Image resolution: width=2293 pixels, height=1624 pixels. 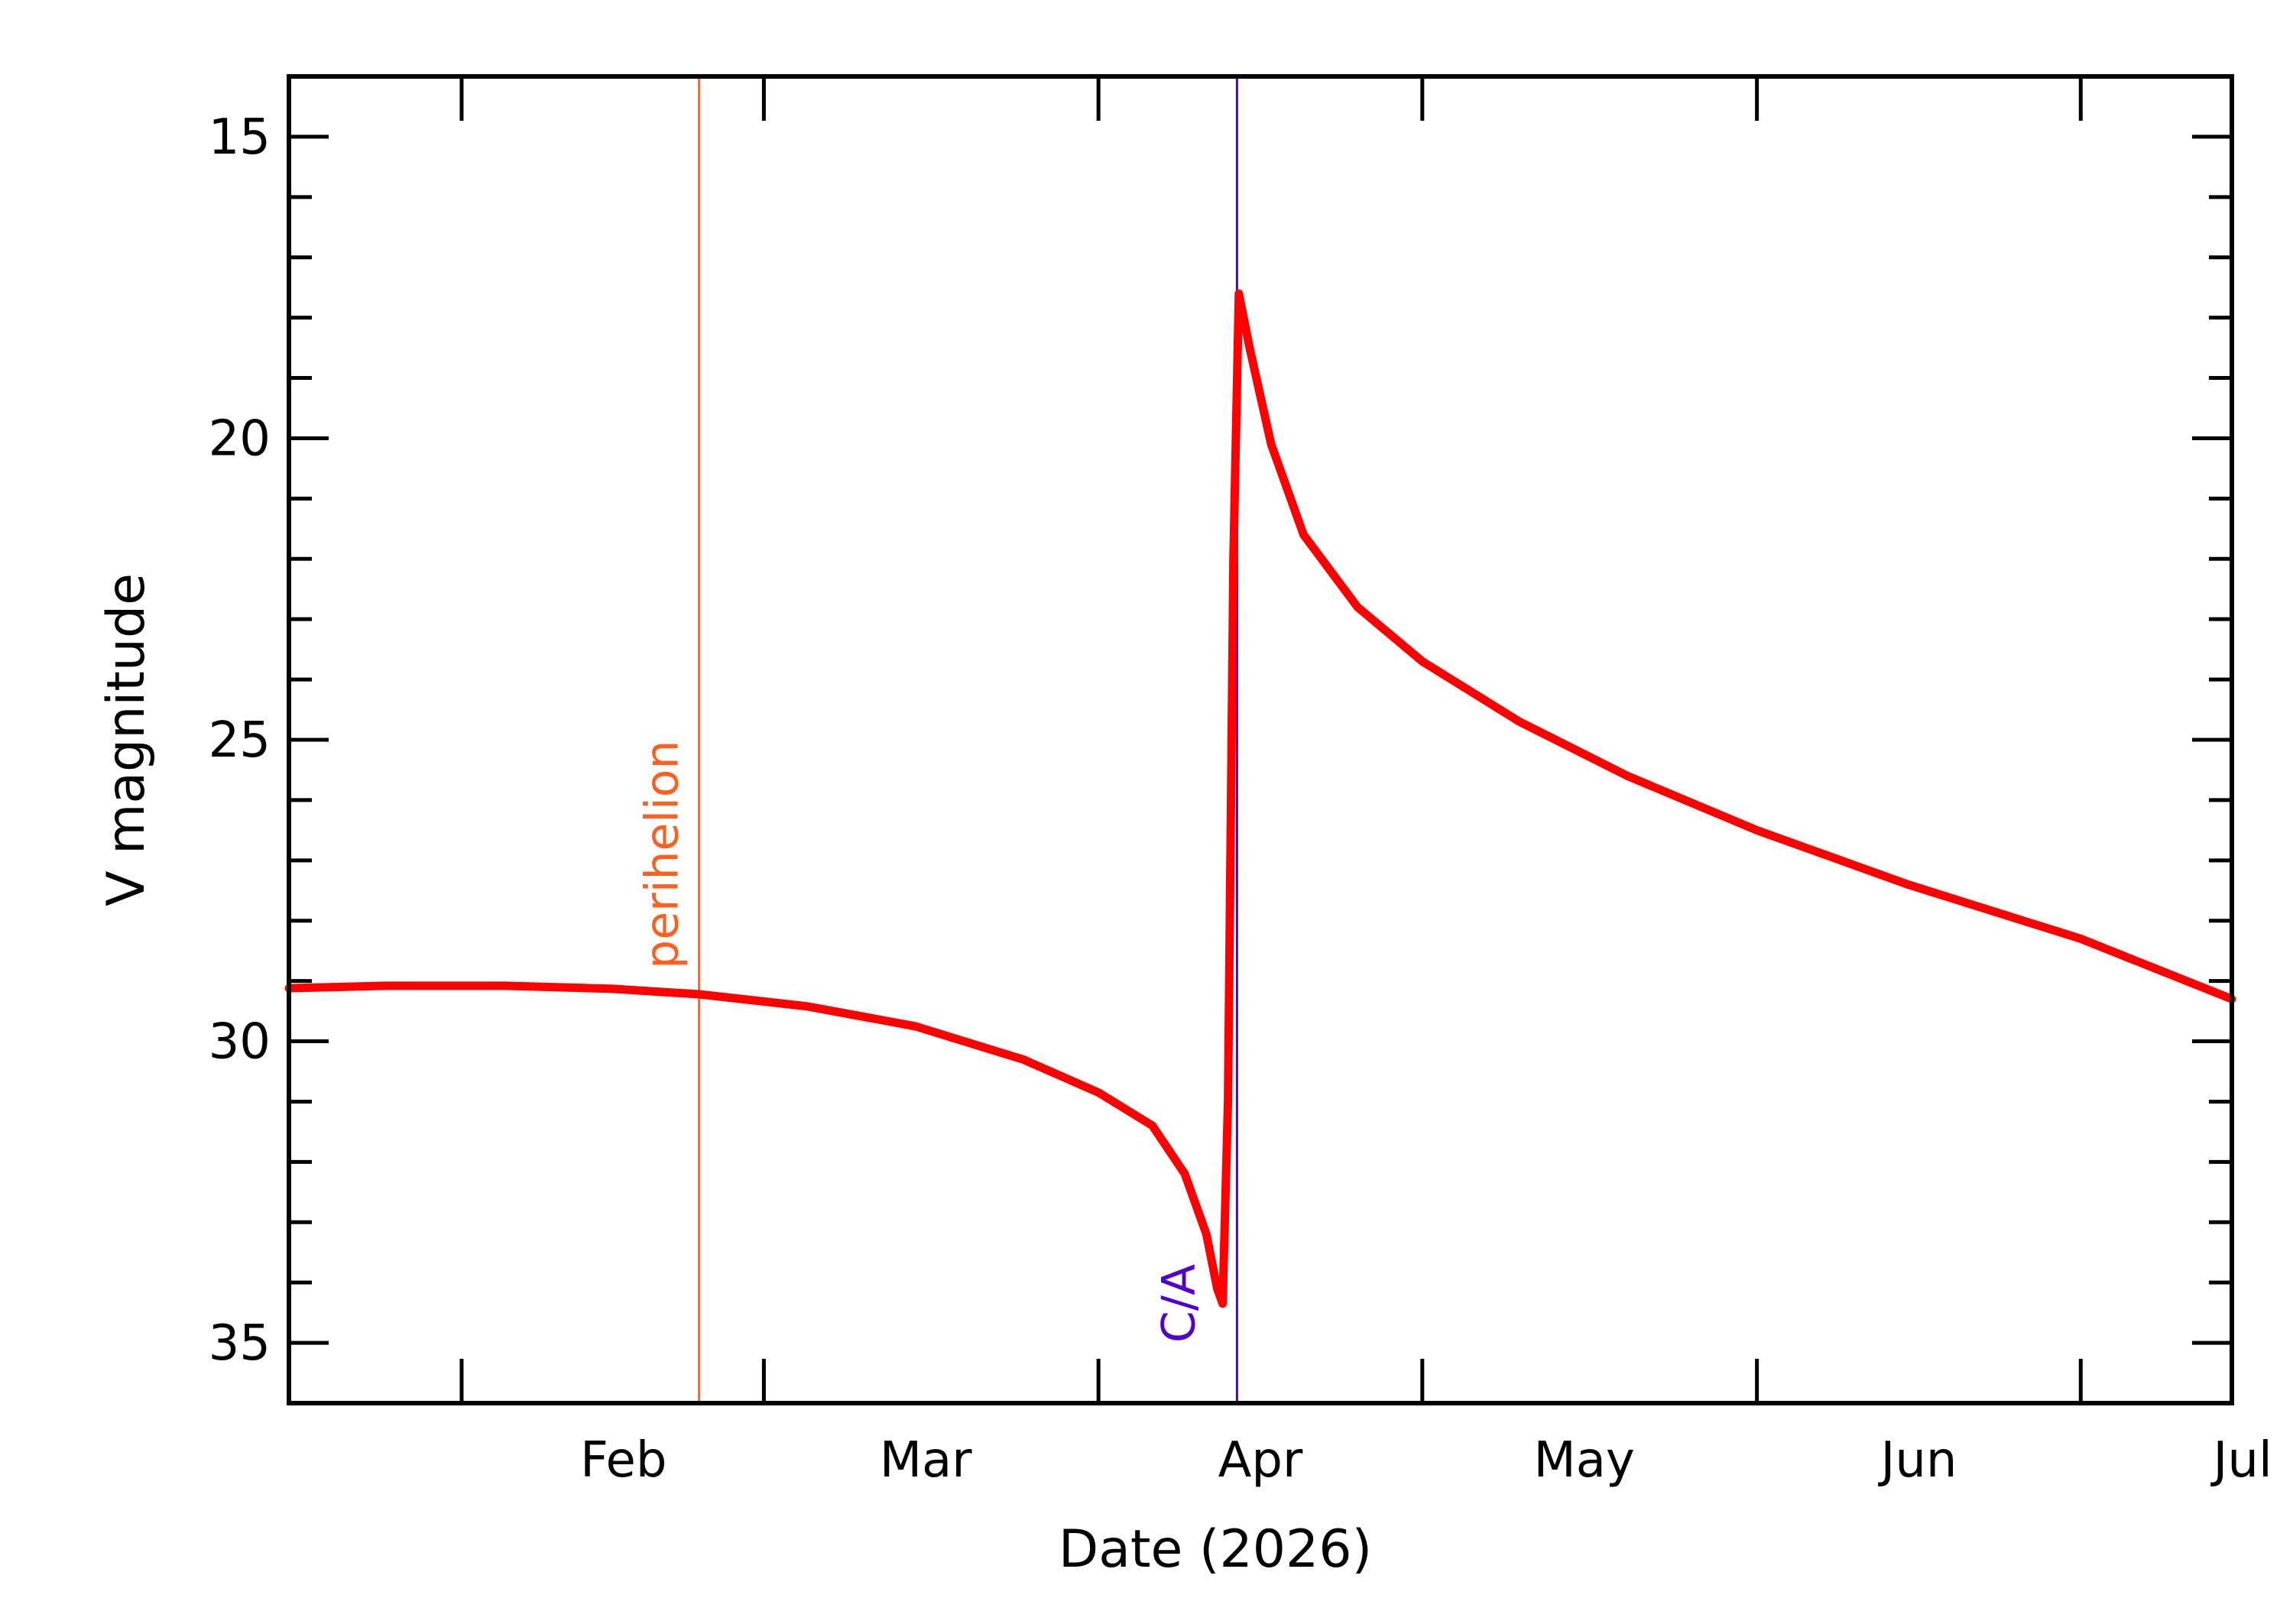 I want to click on x-tick-label: Apr, so click(x=1260, y=1460).